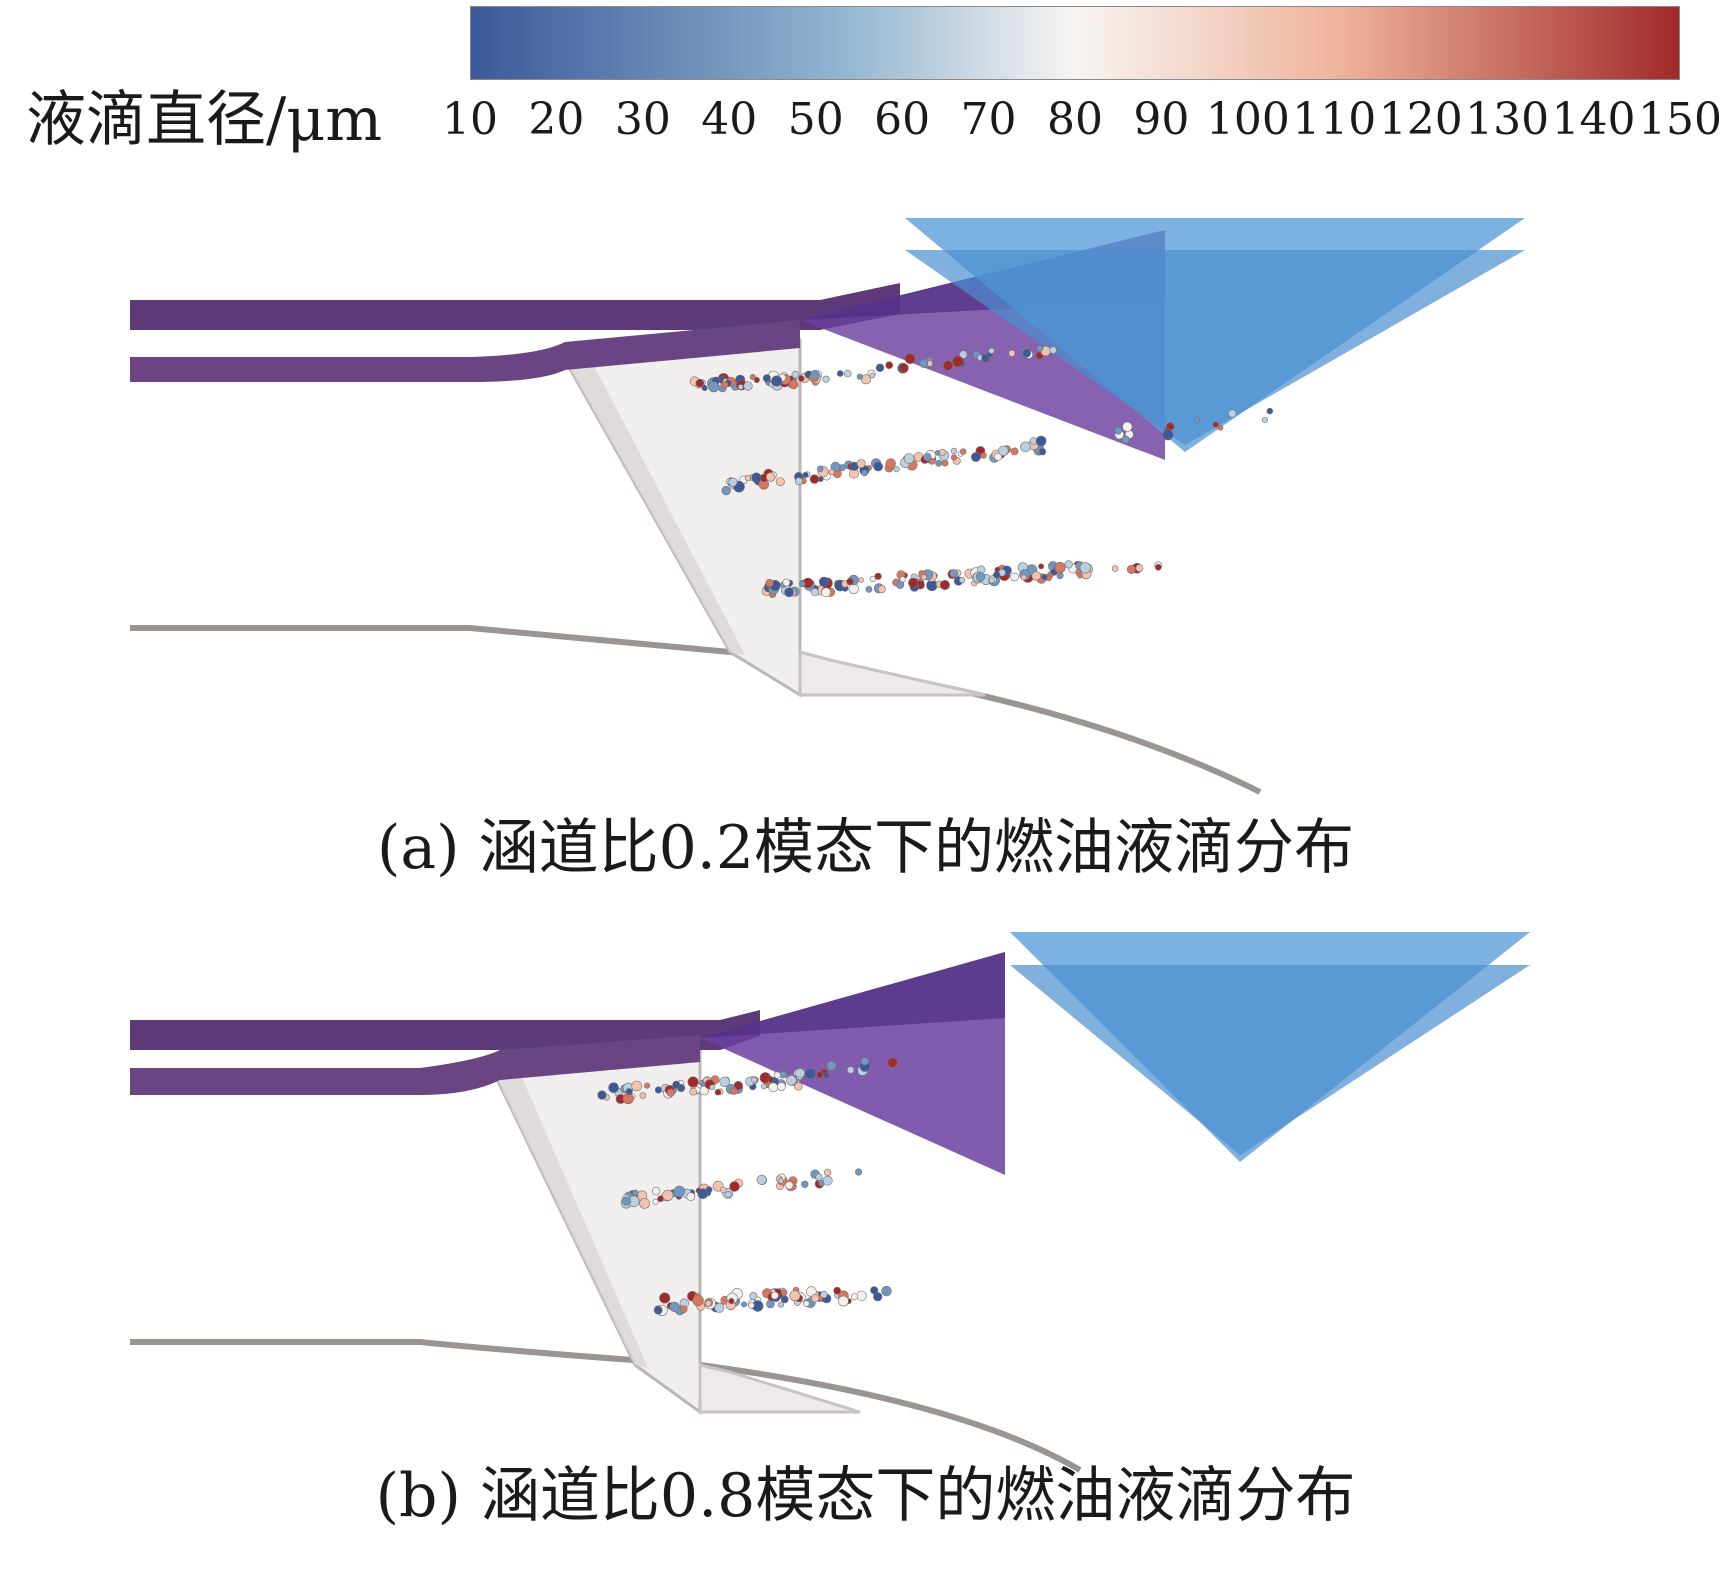  What do you see at coordinates (515, 332) in the screenshot?
I see `duct-walls-a` at bounding box center [515, 332].